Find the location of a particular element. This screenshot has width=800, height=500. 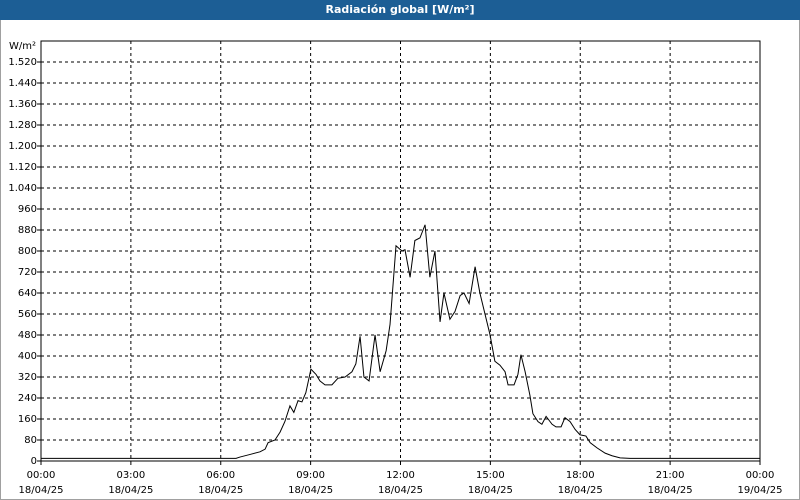

y-tick-label: 1.040 is located at coordinates (22, 188).